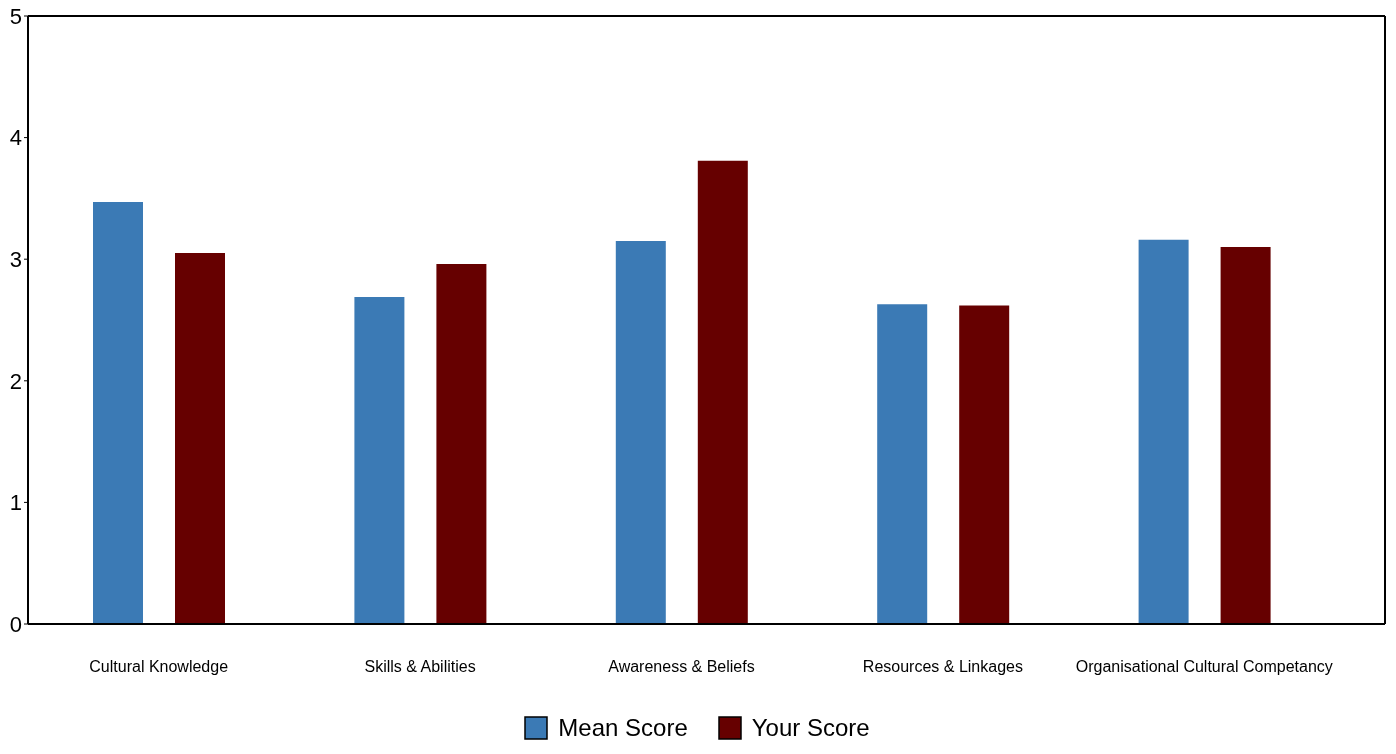  Describe the element at coordinates (159, 666) in the screenshot. I see `x-tick-label: Cultural Knowledge` at that location.